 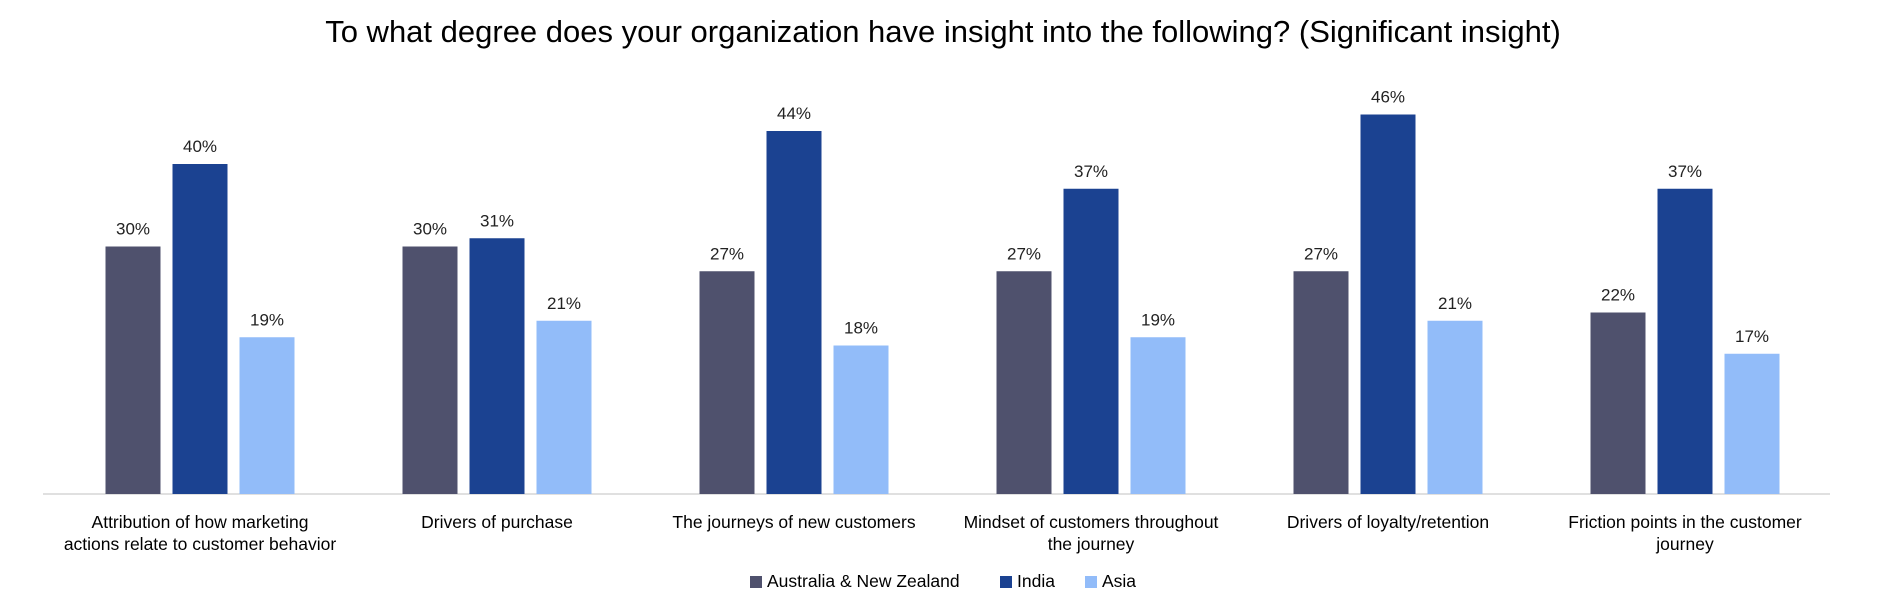 What do you see at coordinates (727, 253) in the screenshot?
I see `data-label-1-3: 27%` at bounding box center [727, 253].